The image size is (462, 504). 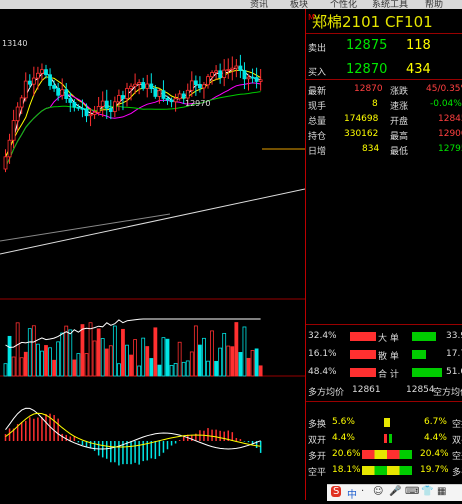 I want to click on menu-item-sectors: 板块, so click(x=299, y=5).